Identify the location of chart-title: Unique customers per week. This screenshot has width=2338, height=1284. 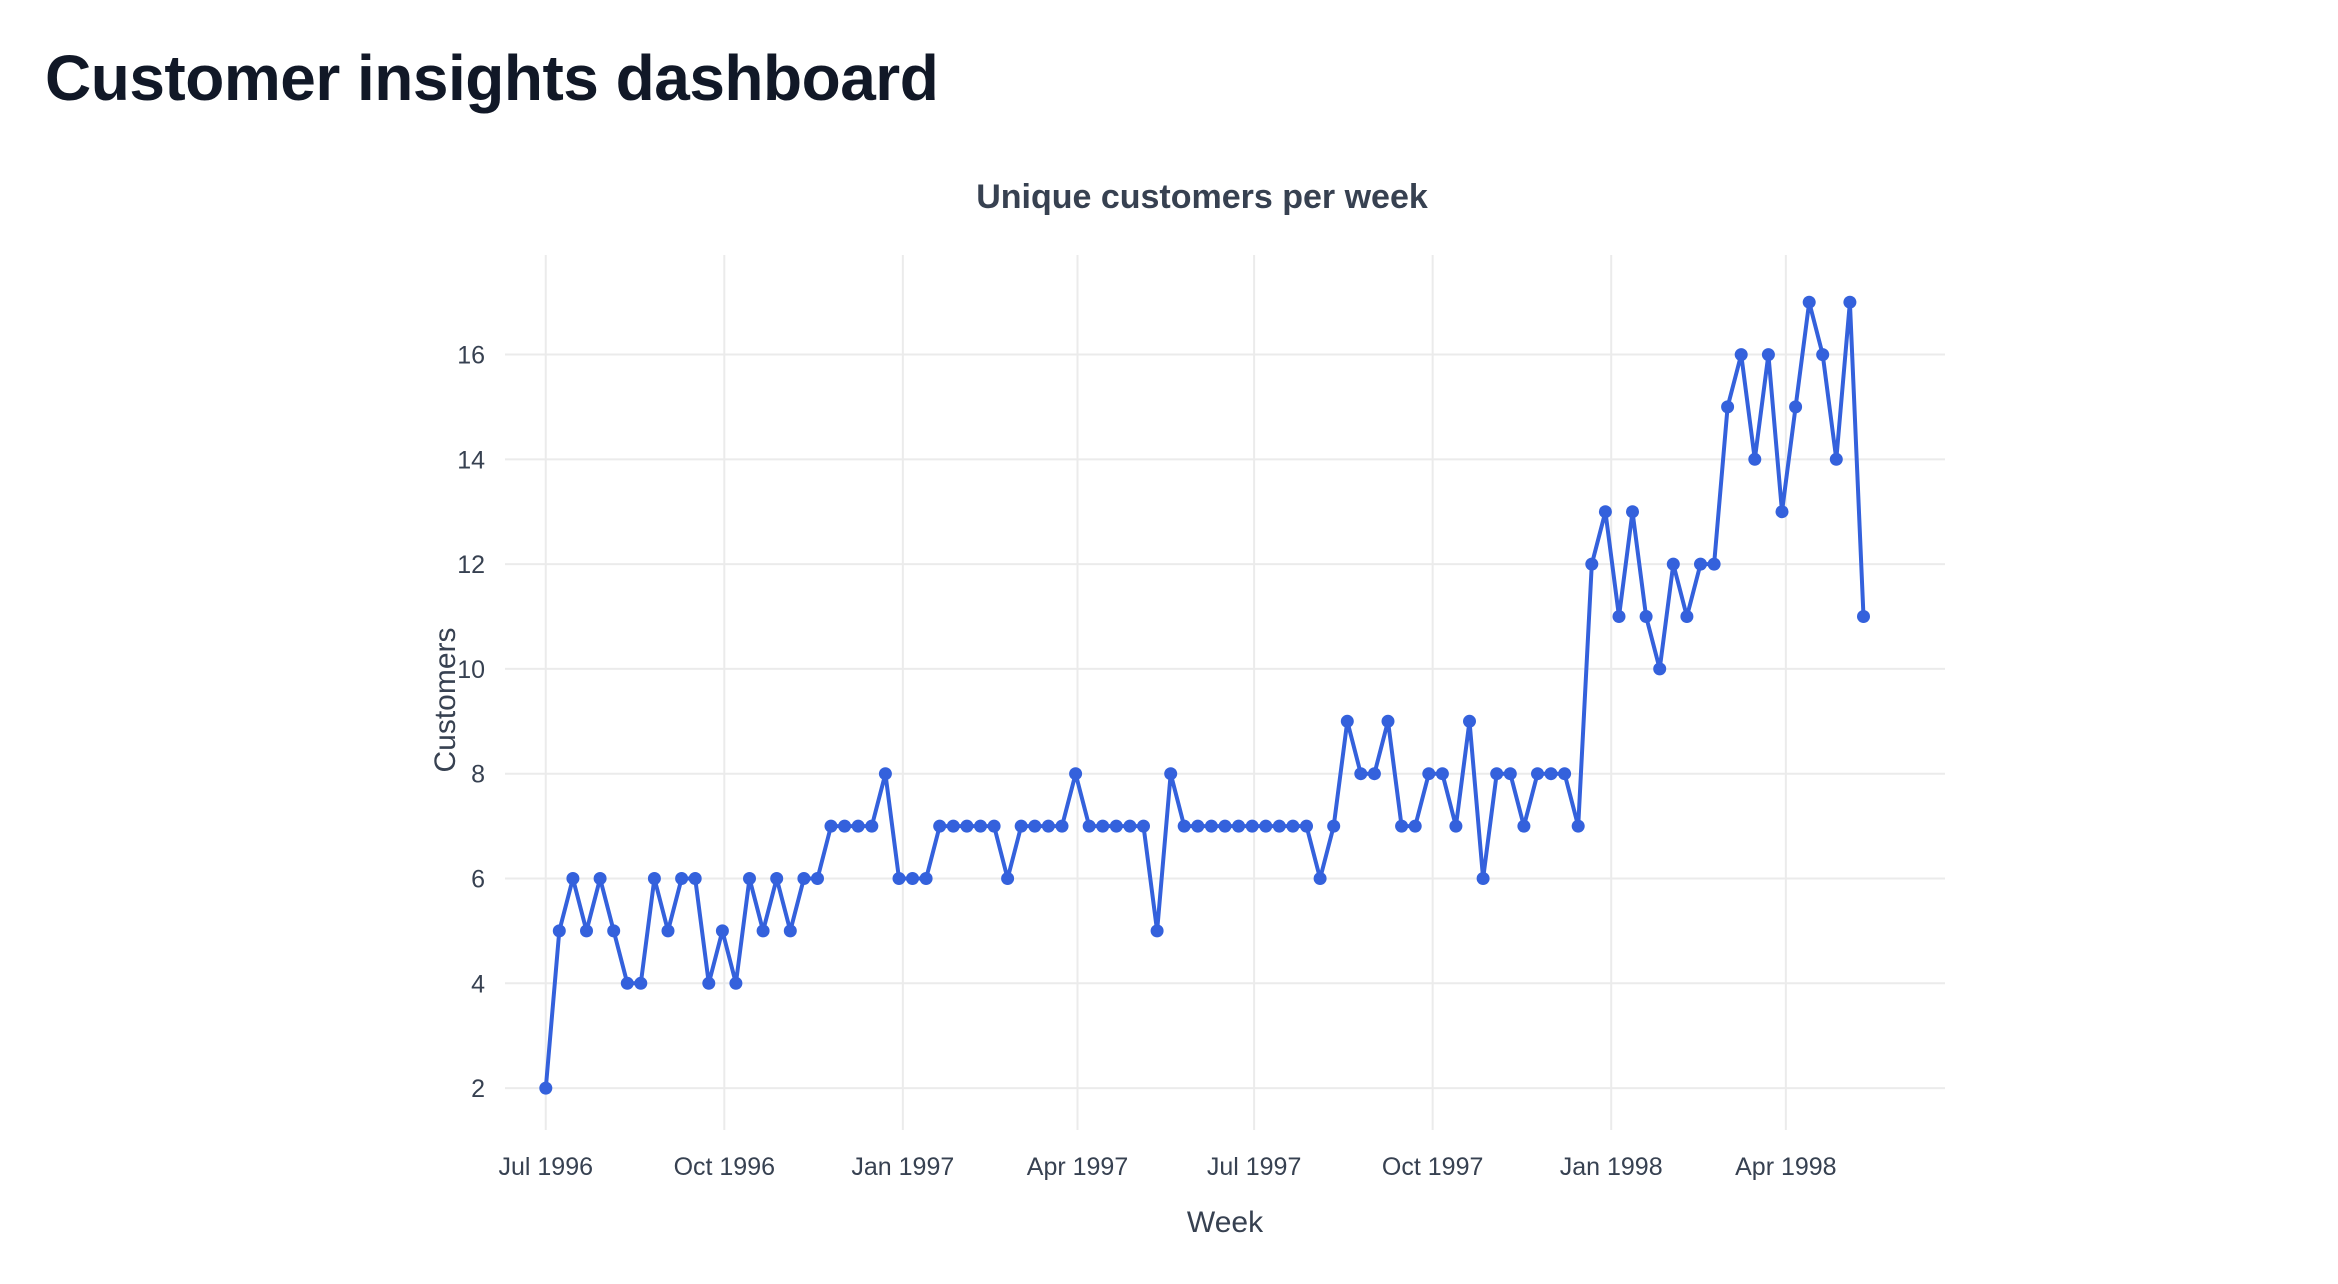
(1202, 197).